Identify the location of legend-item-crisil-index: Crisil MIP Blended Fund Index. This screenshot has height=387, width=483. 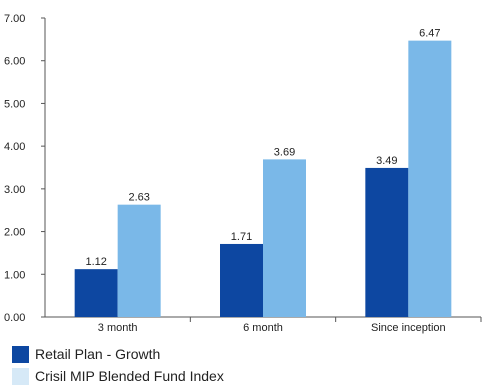
(118, 376).